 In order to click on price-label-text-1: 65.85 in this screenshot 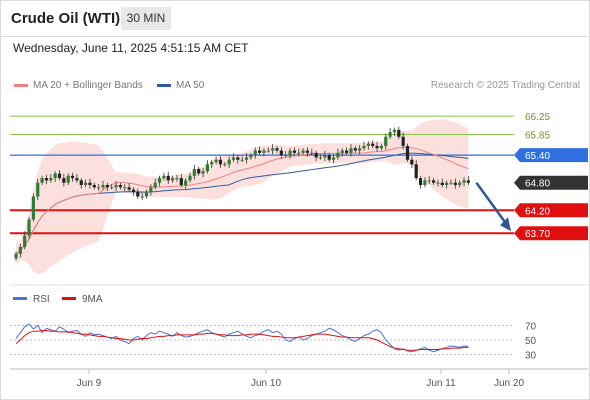, I will do `click(537, 135)`.